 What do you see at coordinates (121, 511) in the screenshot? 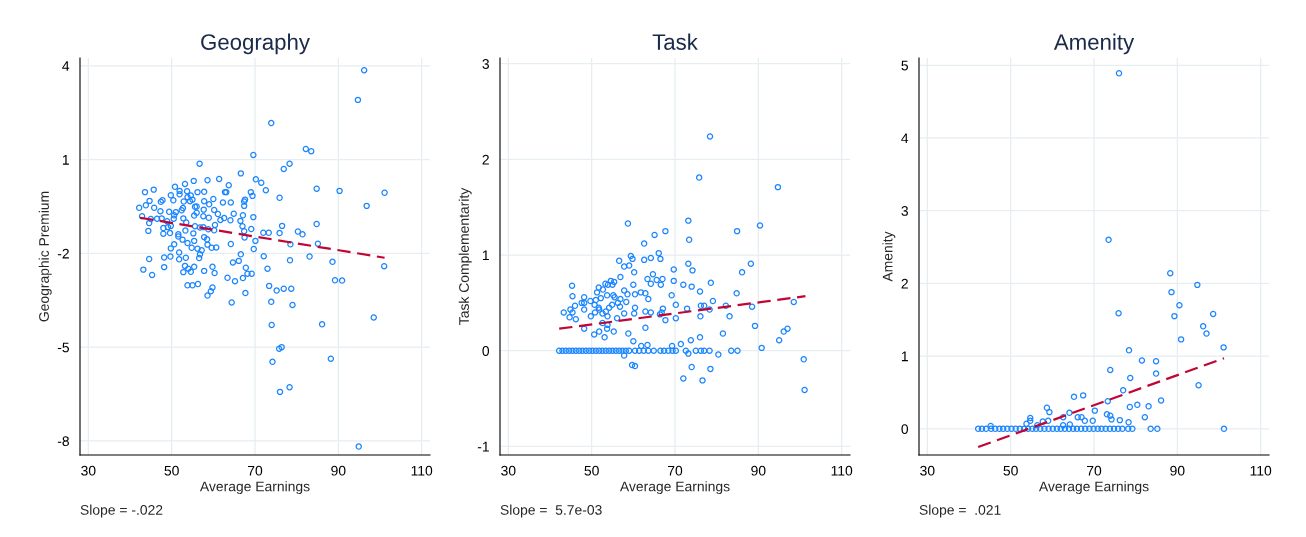
I see `text: Slope = -.022` at bounding box center [121, 511].